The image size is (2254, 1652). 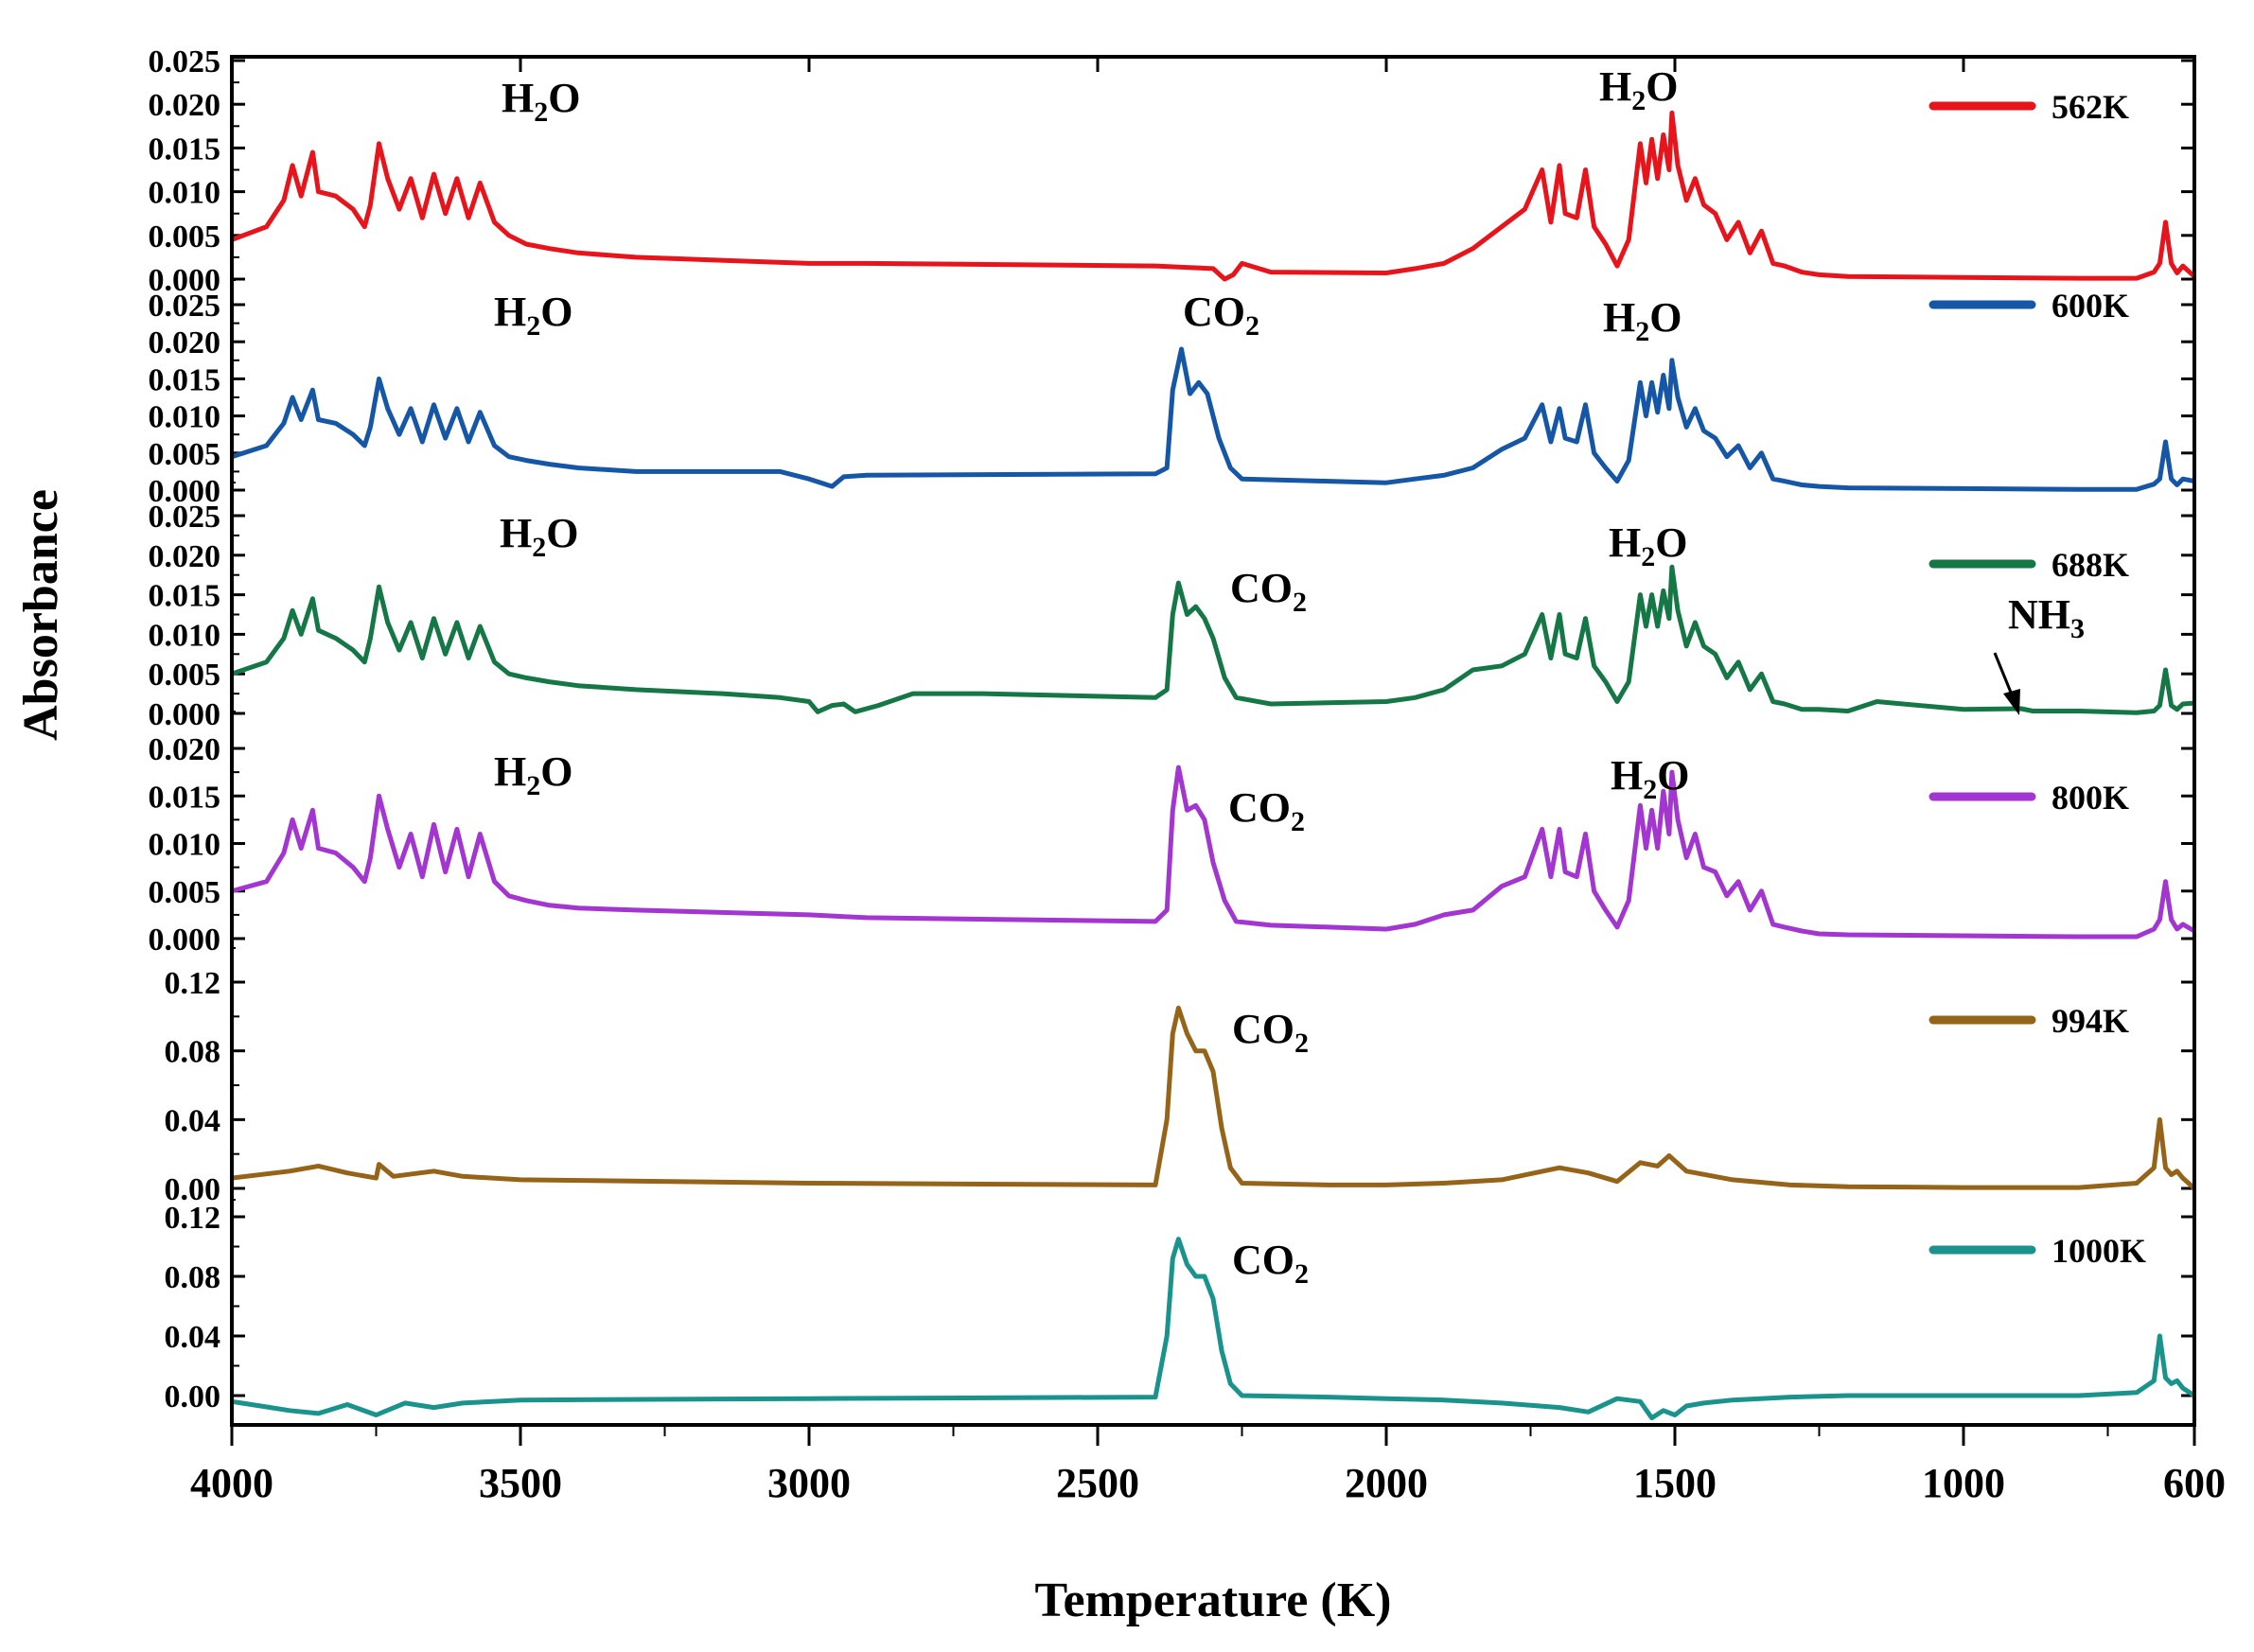 What do you see at coordinates (2194, 1483) in the screenshot?
I see `x-tick-label: 600` at bounding box center [2194, 1483].